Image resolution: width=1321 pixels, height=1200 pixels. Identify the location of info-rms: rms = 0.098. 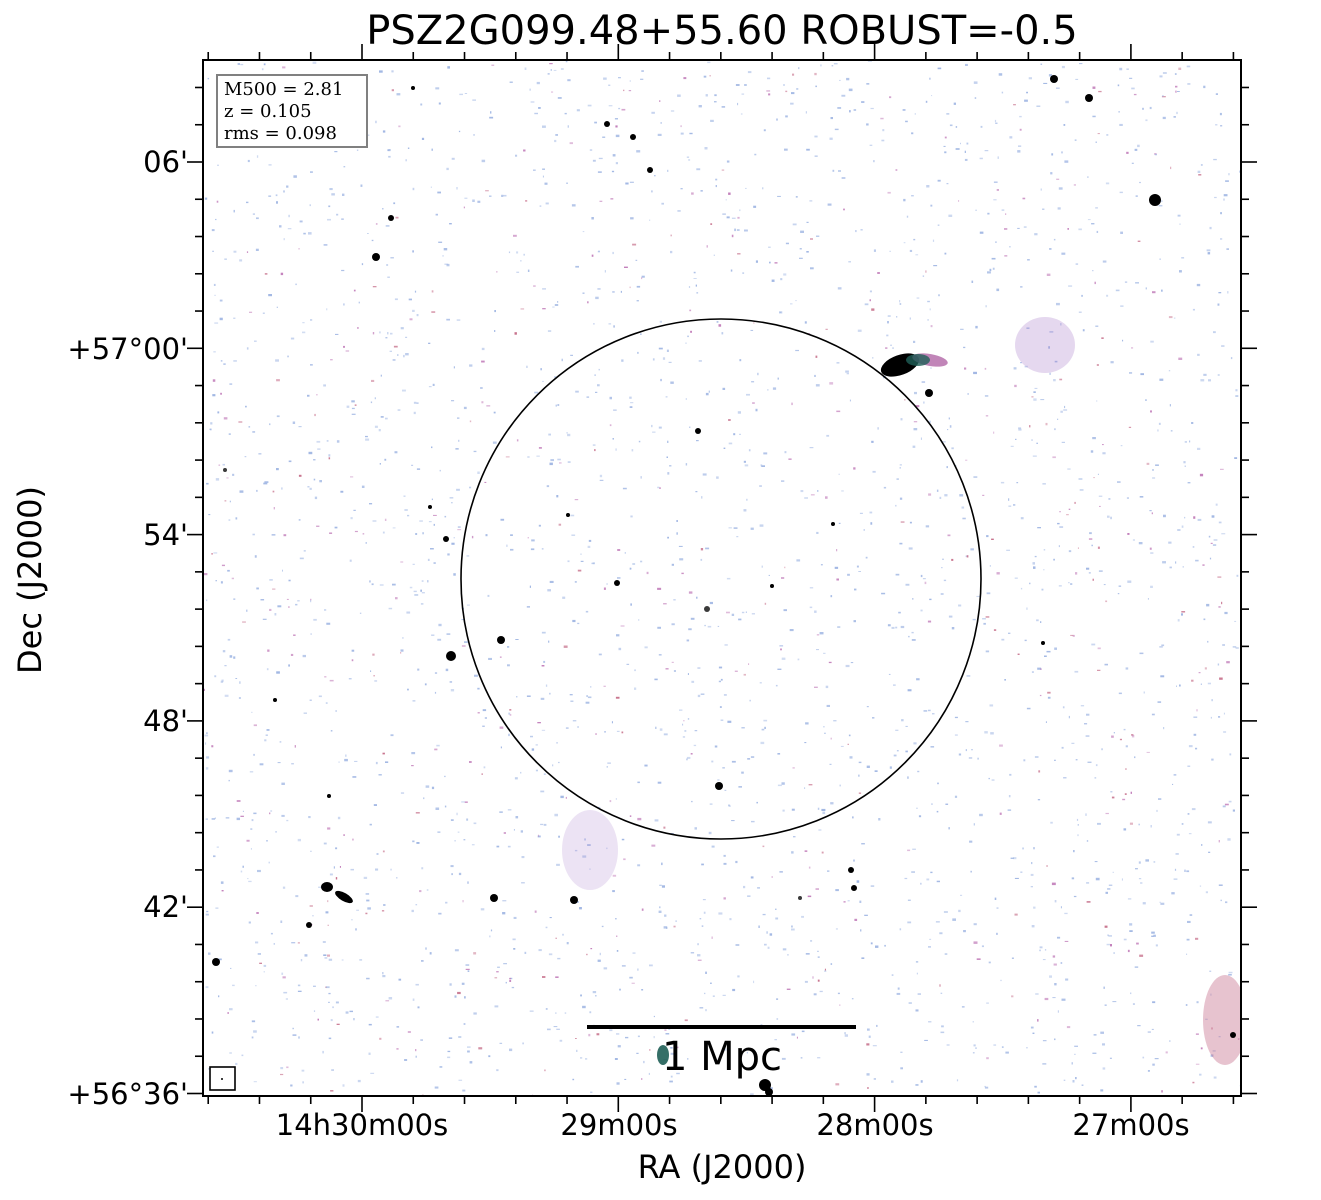
(280, 133).